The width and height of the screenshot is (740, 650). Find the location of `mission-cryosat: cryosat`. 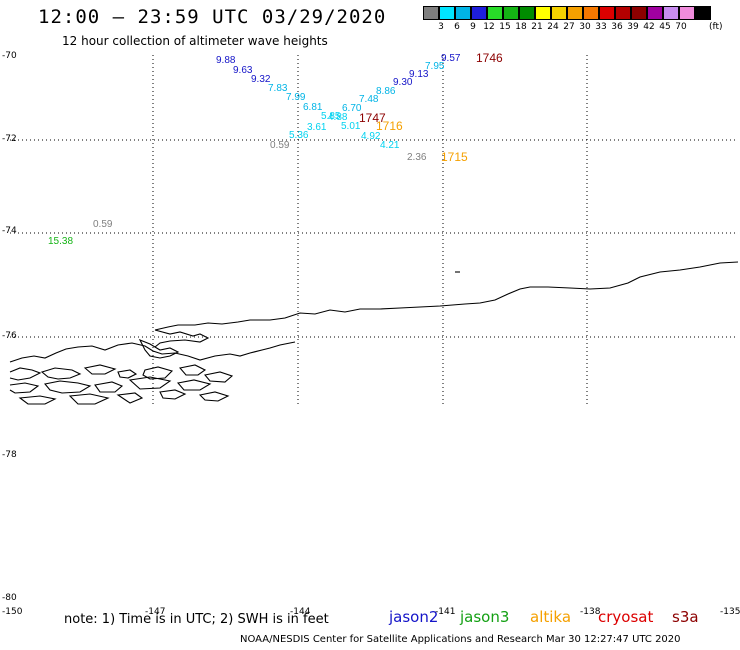

mission-cryosat: cryosat is located at coordinates (626, 617).